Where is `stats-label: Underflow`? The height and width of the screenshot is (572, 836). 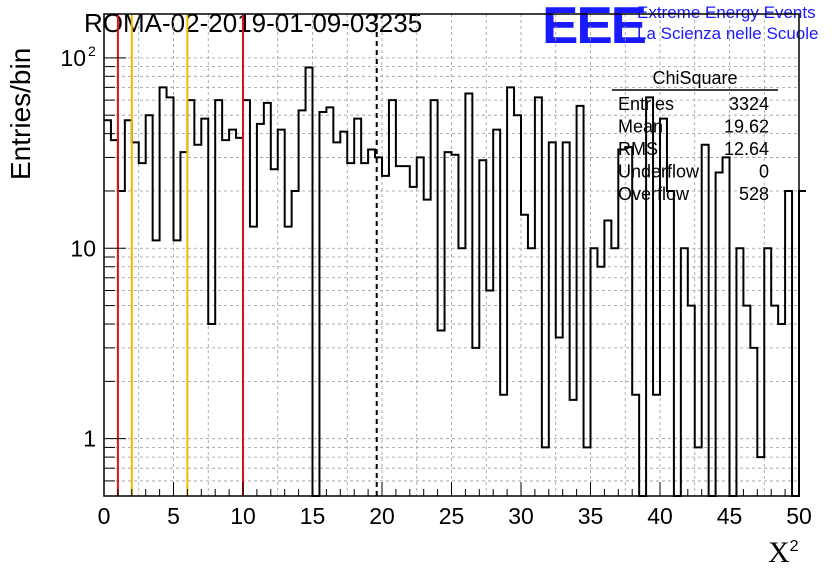
stats-label: Underflow is located at coordinates (659, 172).